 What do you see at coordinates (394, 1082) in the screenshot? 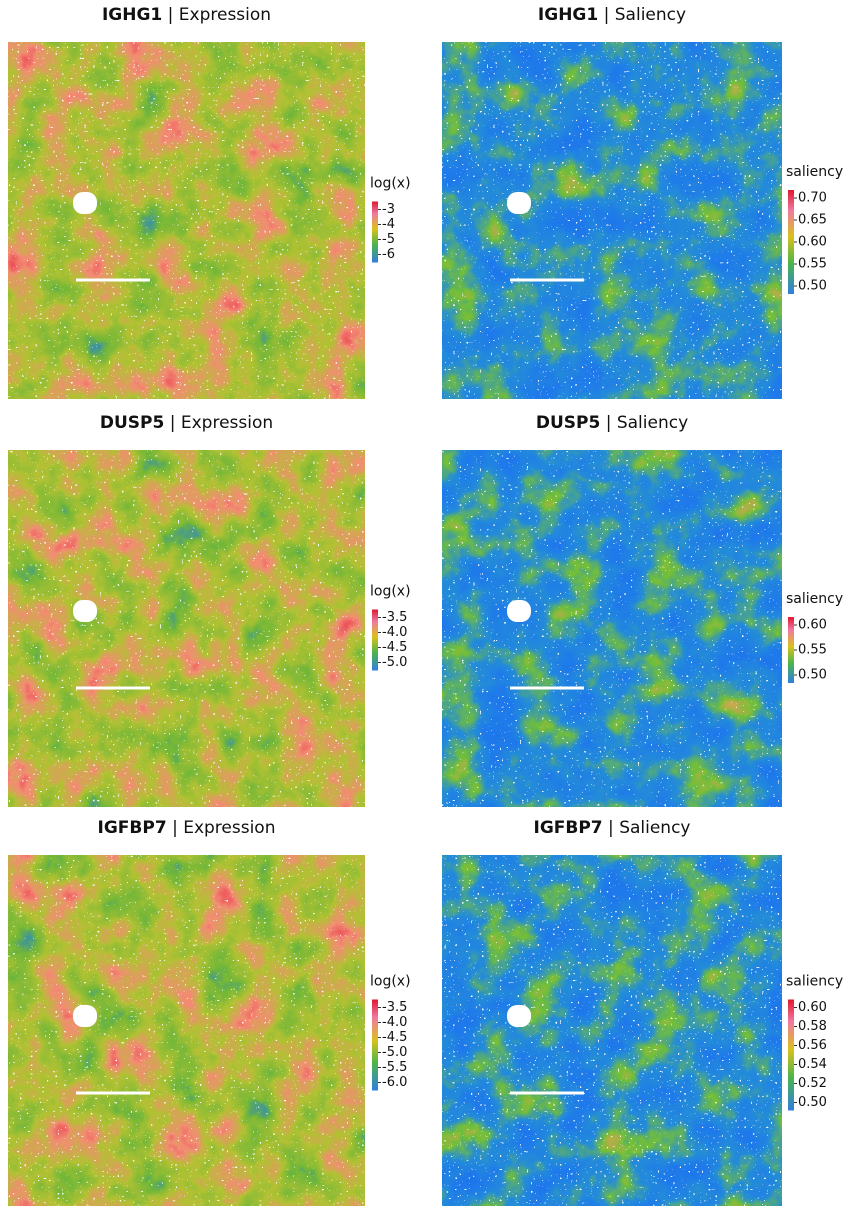
I see `colorbar-tick-label: -6.0` at bounding box center [394, 1082].